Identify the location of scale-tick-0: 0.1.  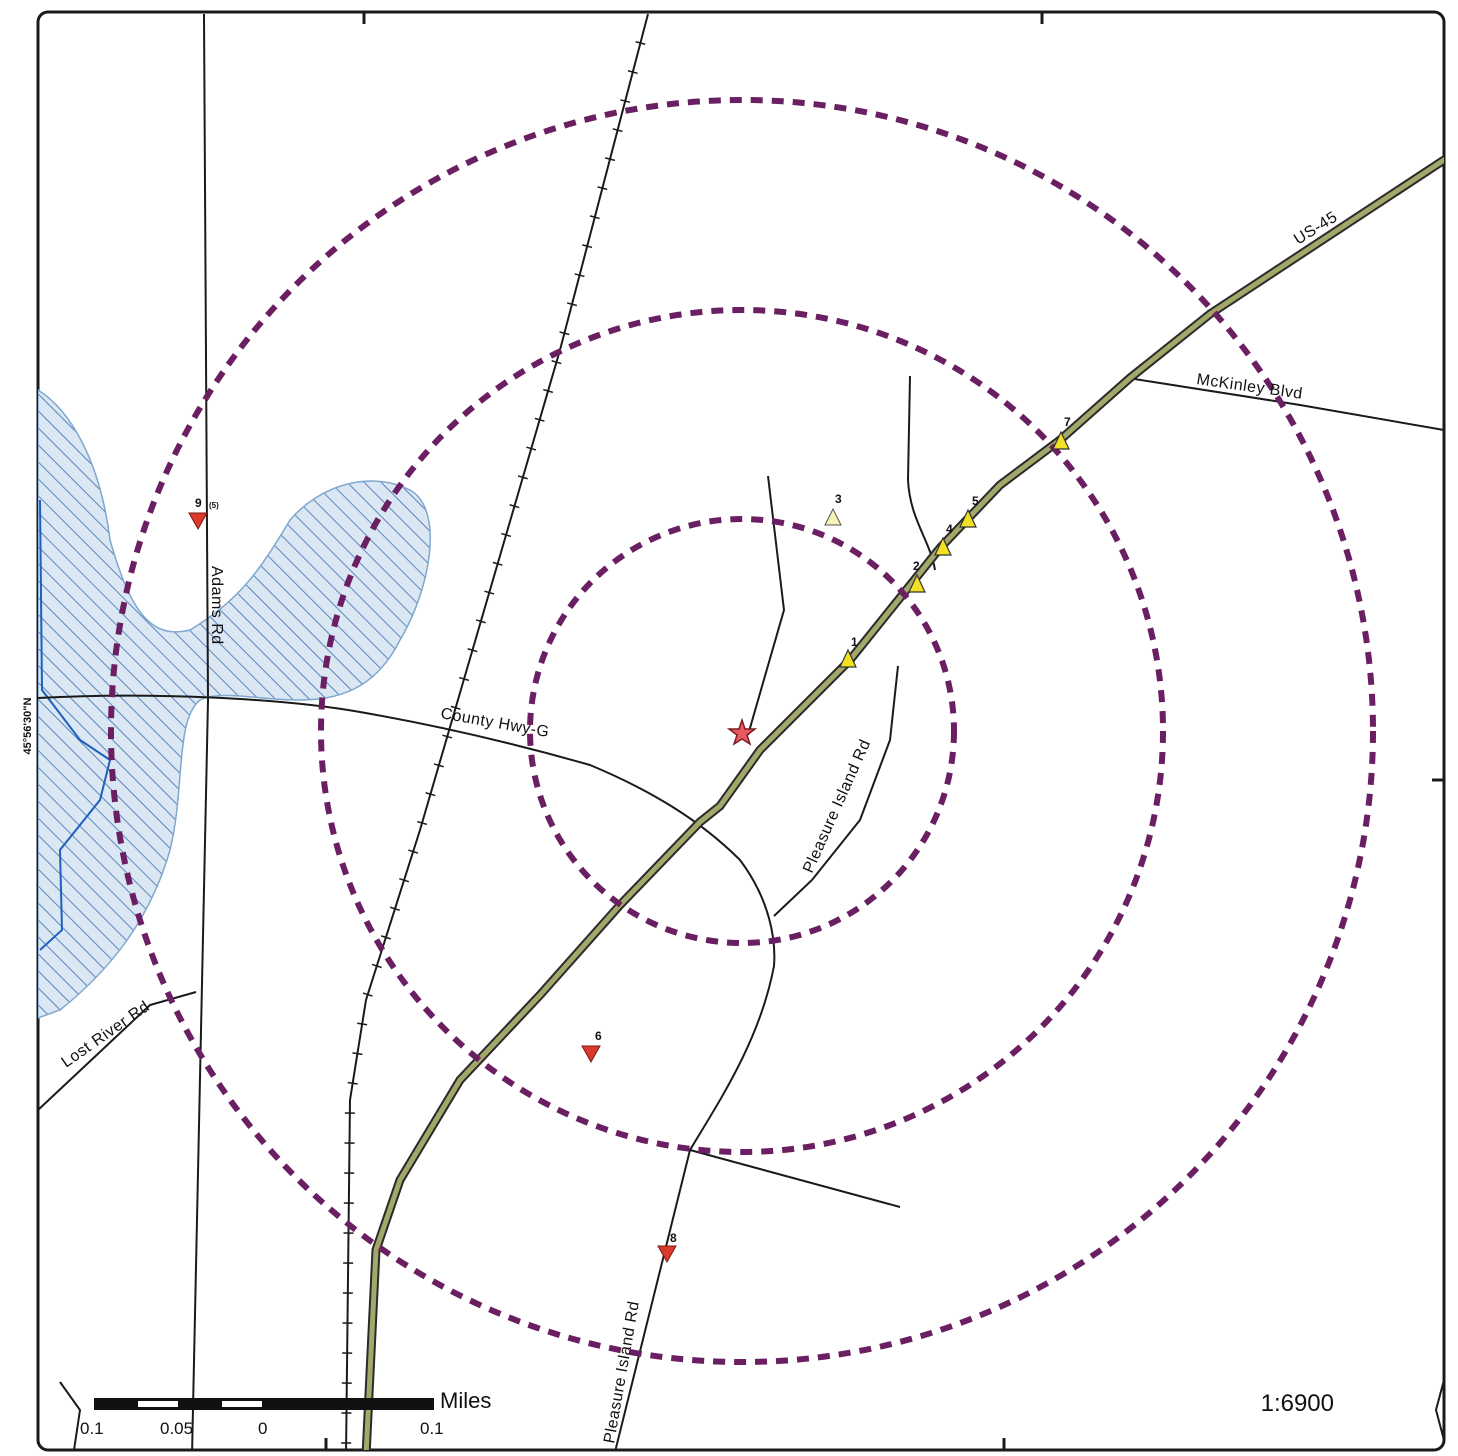
(92, 1428).